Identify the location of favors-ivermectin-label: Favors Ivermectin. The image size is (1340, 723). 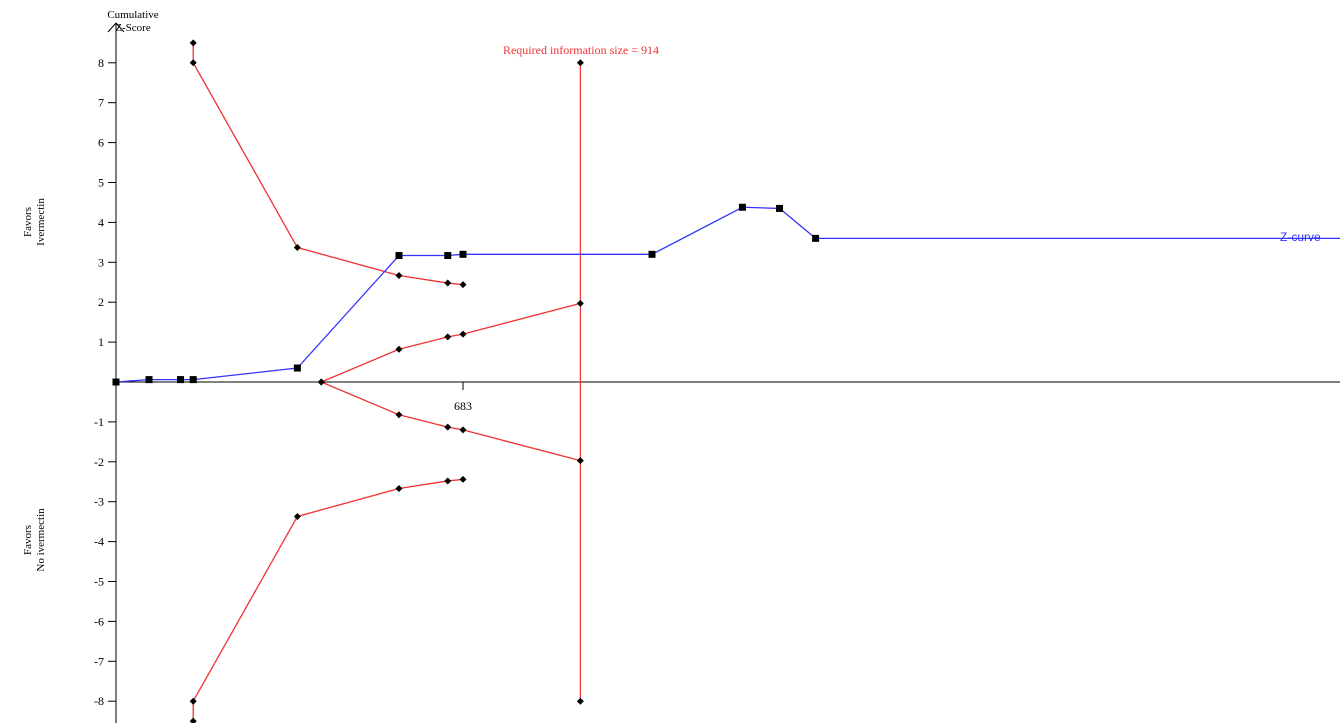
(34, 222).